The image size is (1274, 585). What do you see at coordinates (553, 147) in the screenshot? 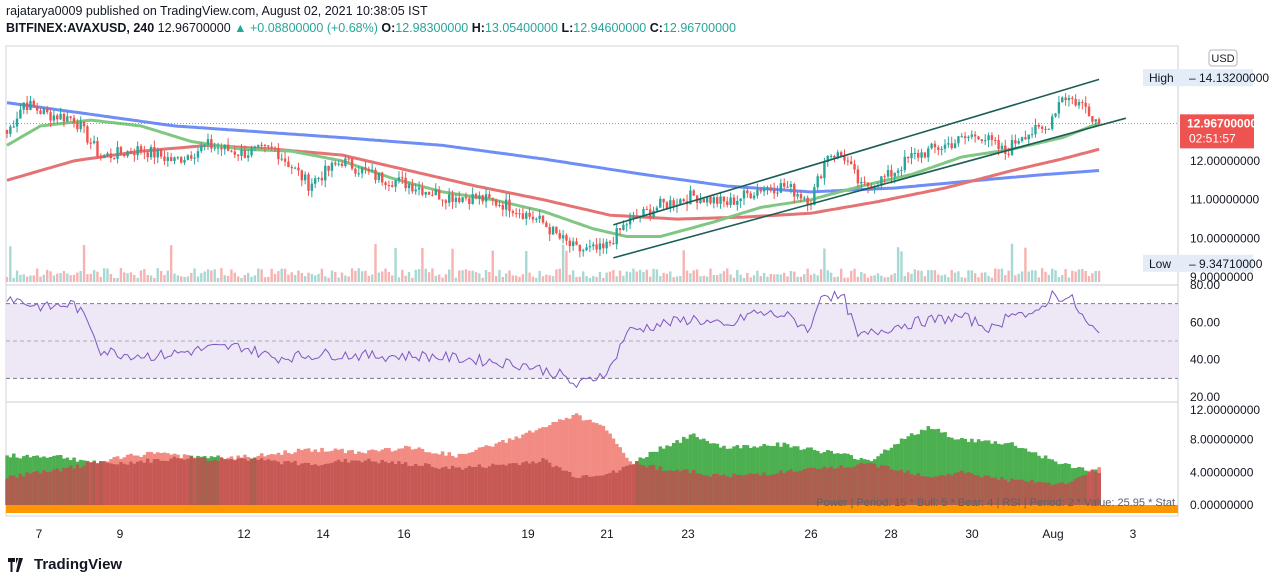
I see `ma-slow-line` at bounding box center [553, 147].